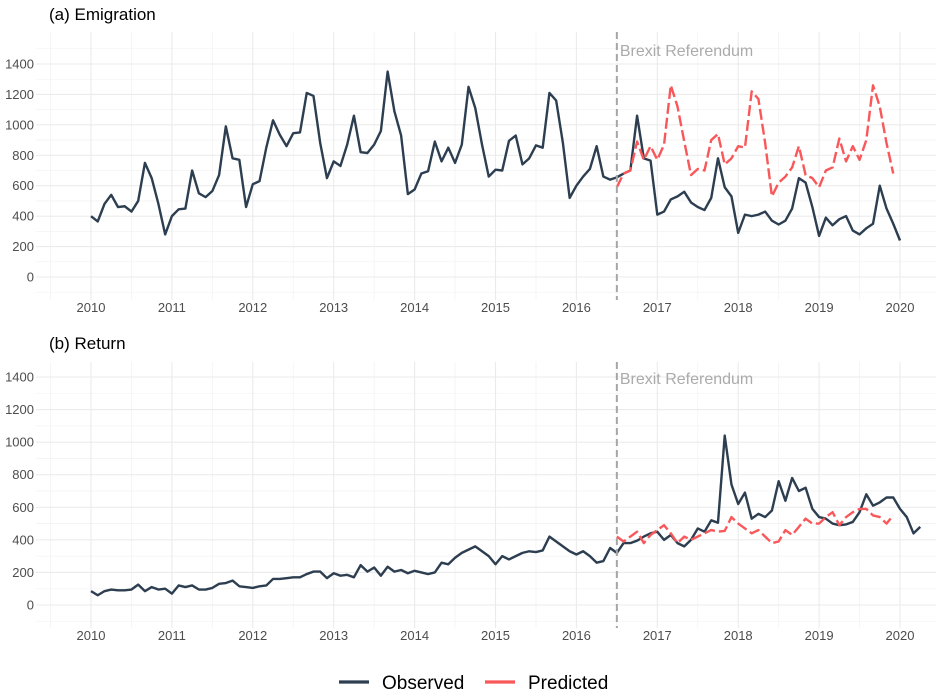  Describe the element at coordinates (23, 246) in the screenshot. I see `y-tick-label: 200` at that location.